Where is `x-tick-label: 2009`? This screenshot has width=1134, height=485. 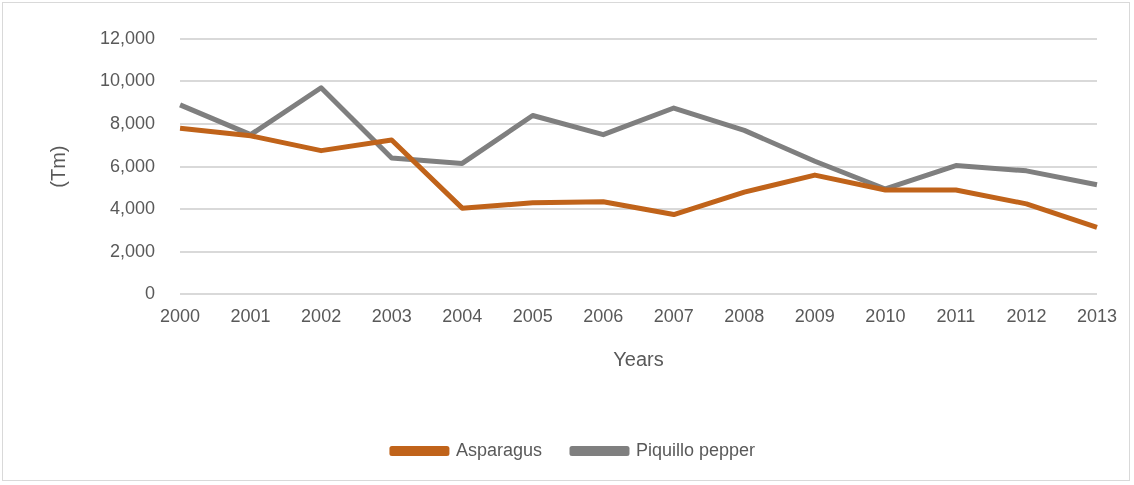
x-tick-label: 2009 is located at coordinates (814, 316).